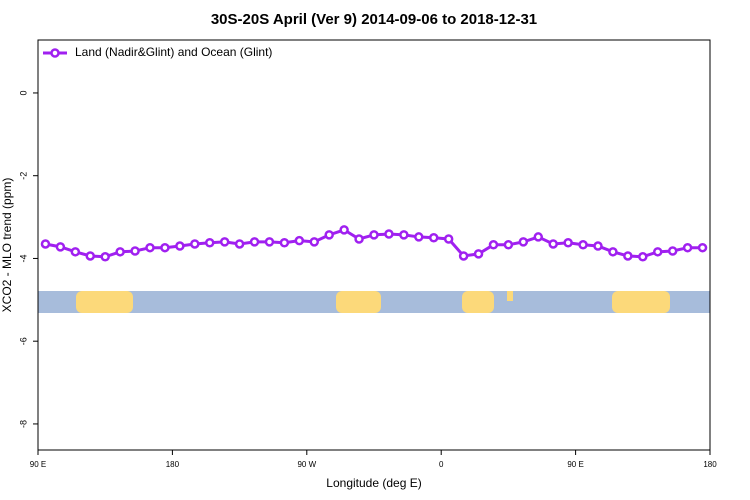  What do you see at coordinates (441, 464) in the screenshot?
I see `x-tick-label: 0` at bounding box center [441, 464].